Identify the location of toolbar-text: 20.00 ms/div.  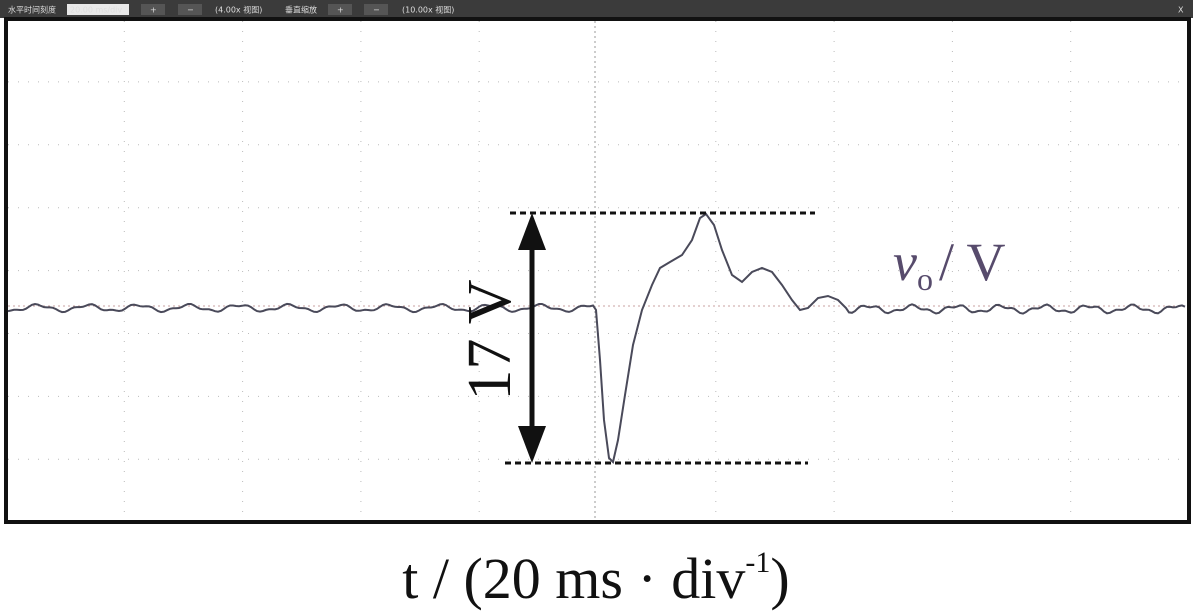
(96, 10).